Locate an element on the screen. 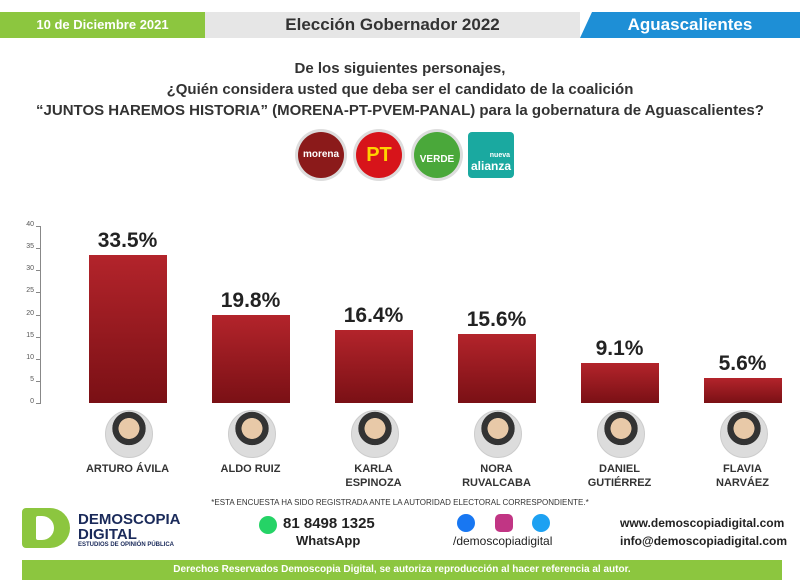 The height and width of the screenshot is (585, 800). x-tick-label: KARLA ESPINOZA is located at coordinates (373, 476).